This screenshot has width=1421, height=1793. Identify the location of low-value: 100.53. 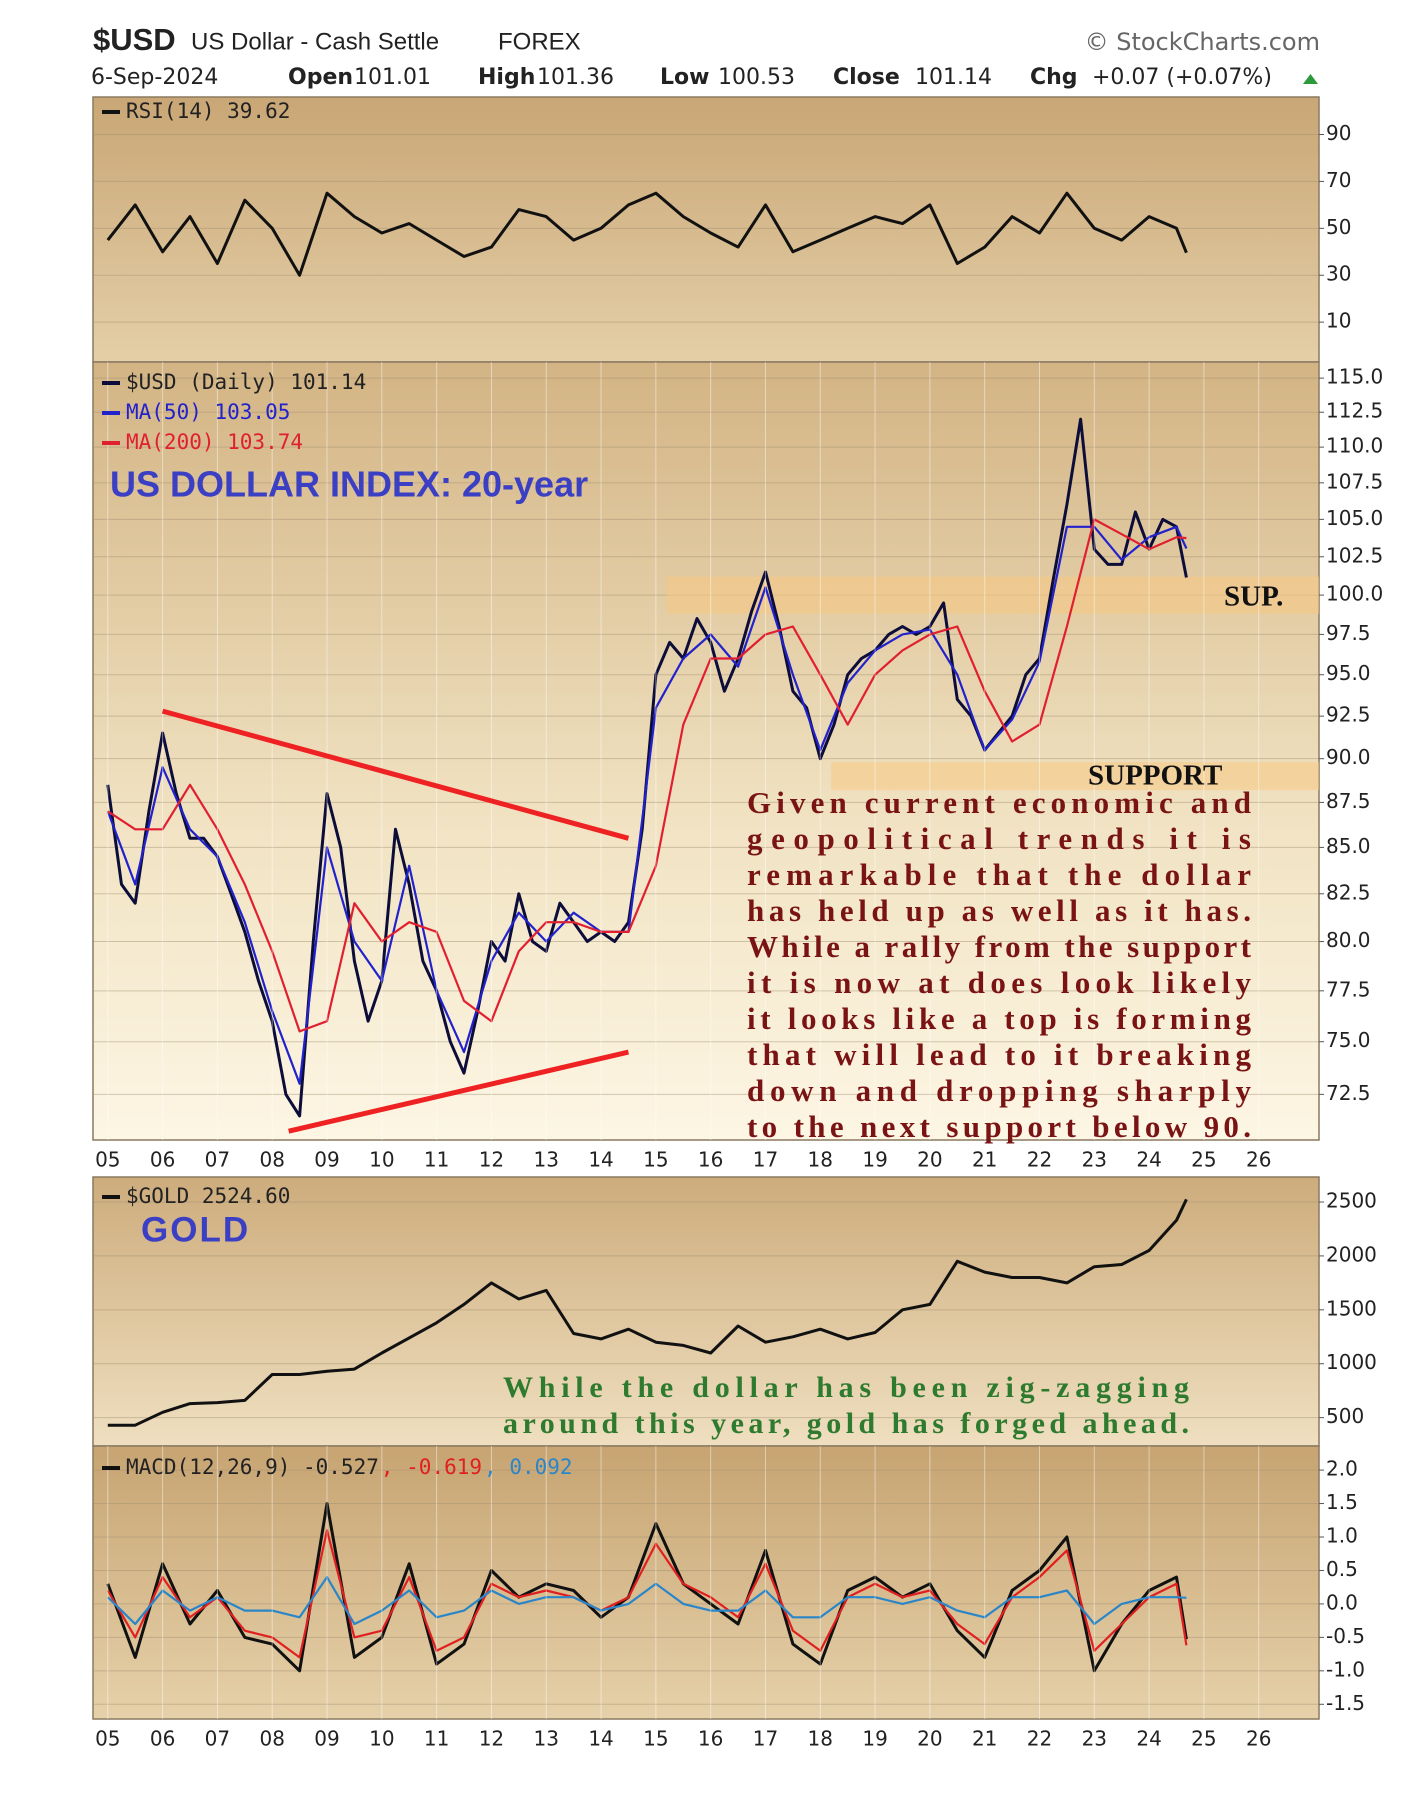
(756, 77).